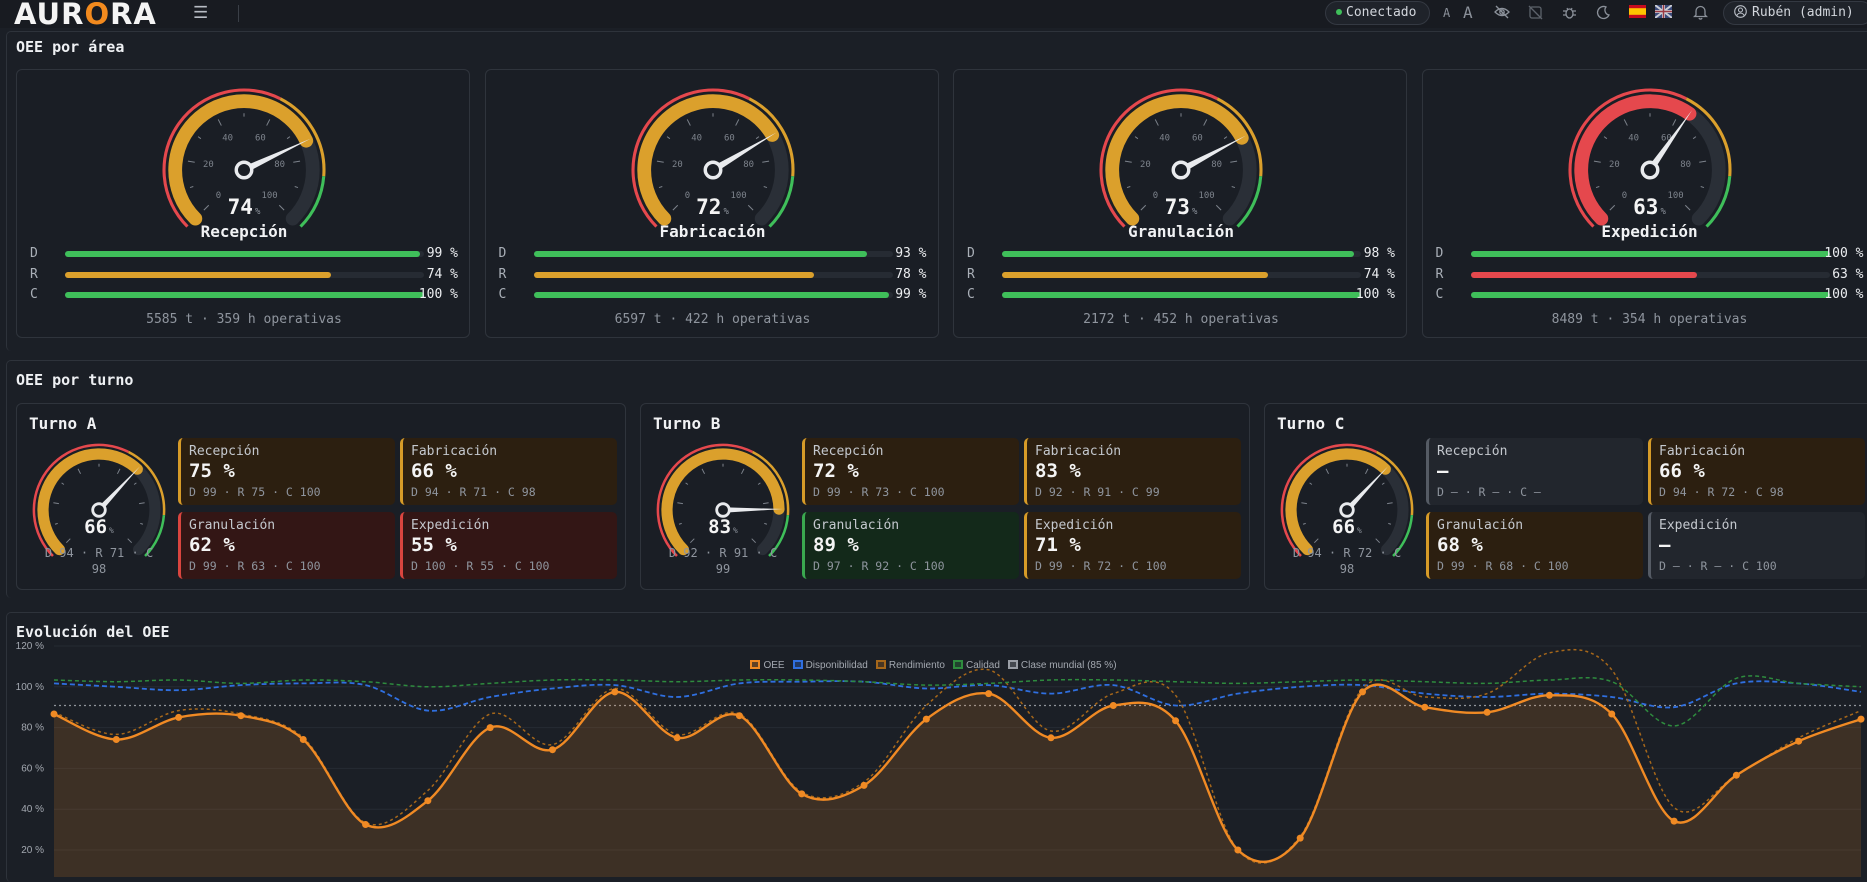 Image resolution: width=1867 pixels, height=882 pixels. I want to click on y-tick-label: 40 %, so click(32, 809).